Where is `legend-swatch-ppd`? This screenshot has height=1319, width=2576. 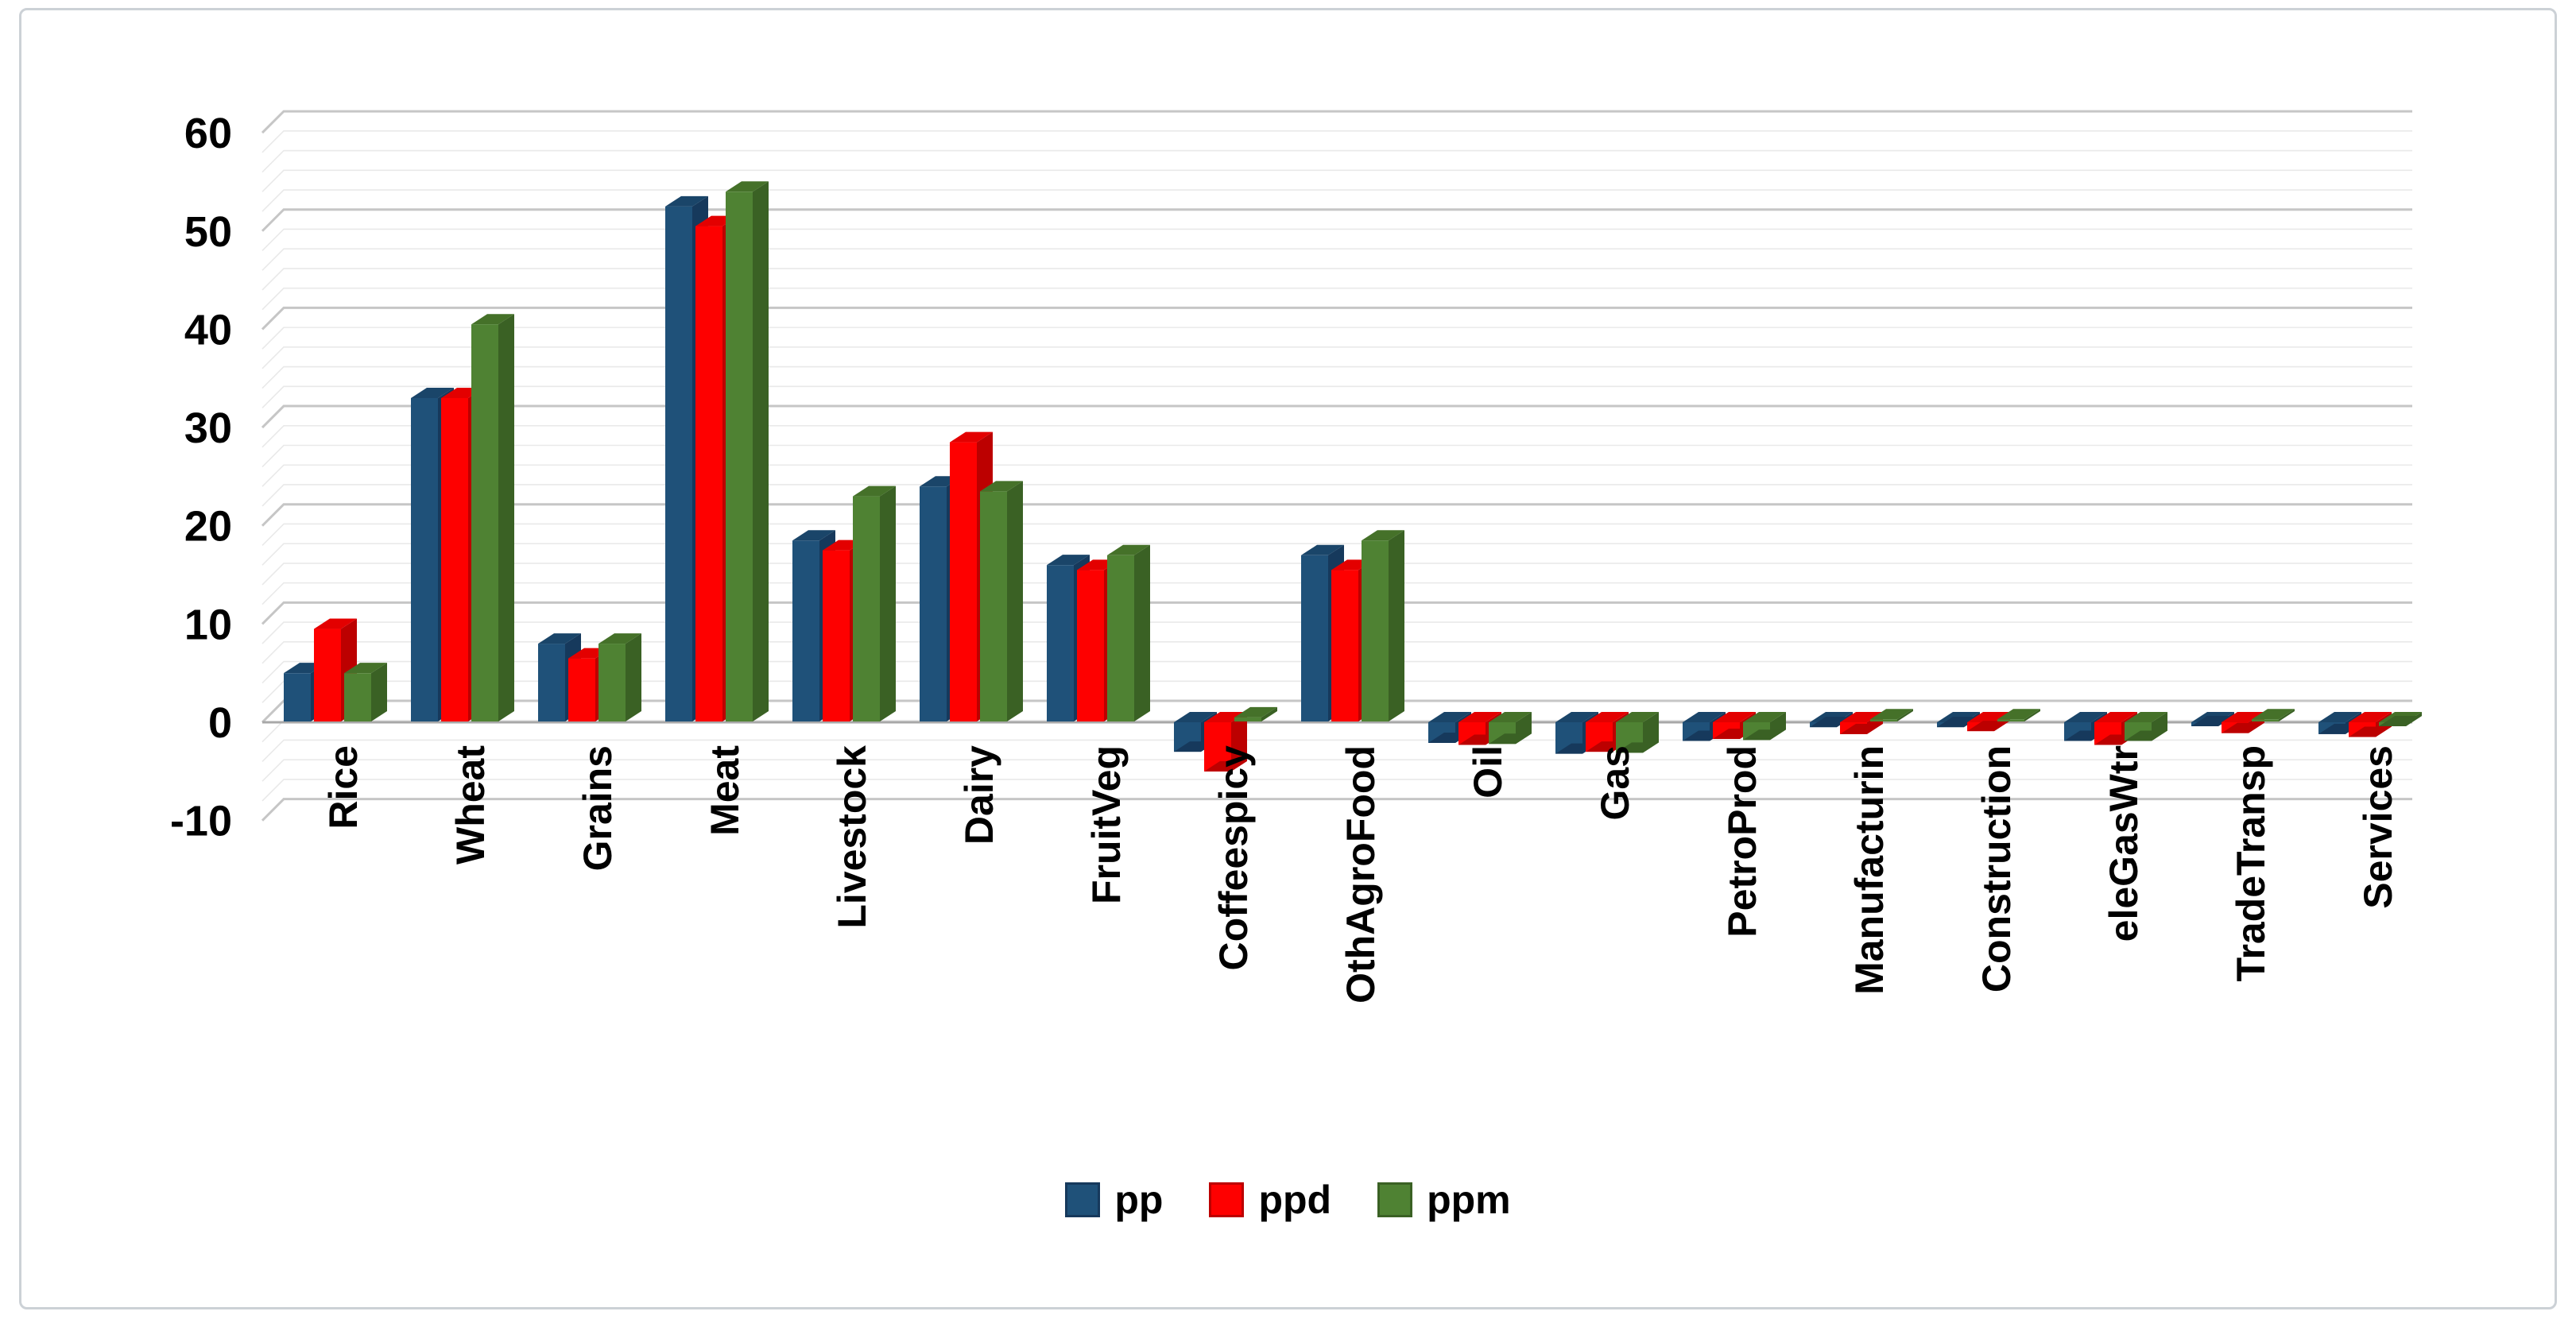 legend-swatch-ppd is located at coordinates (1227, 1199).